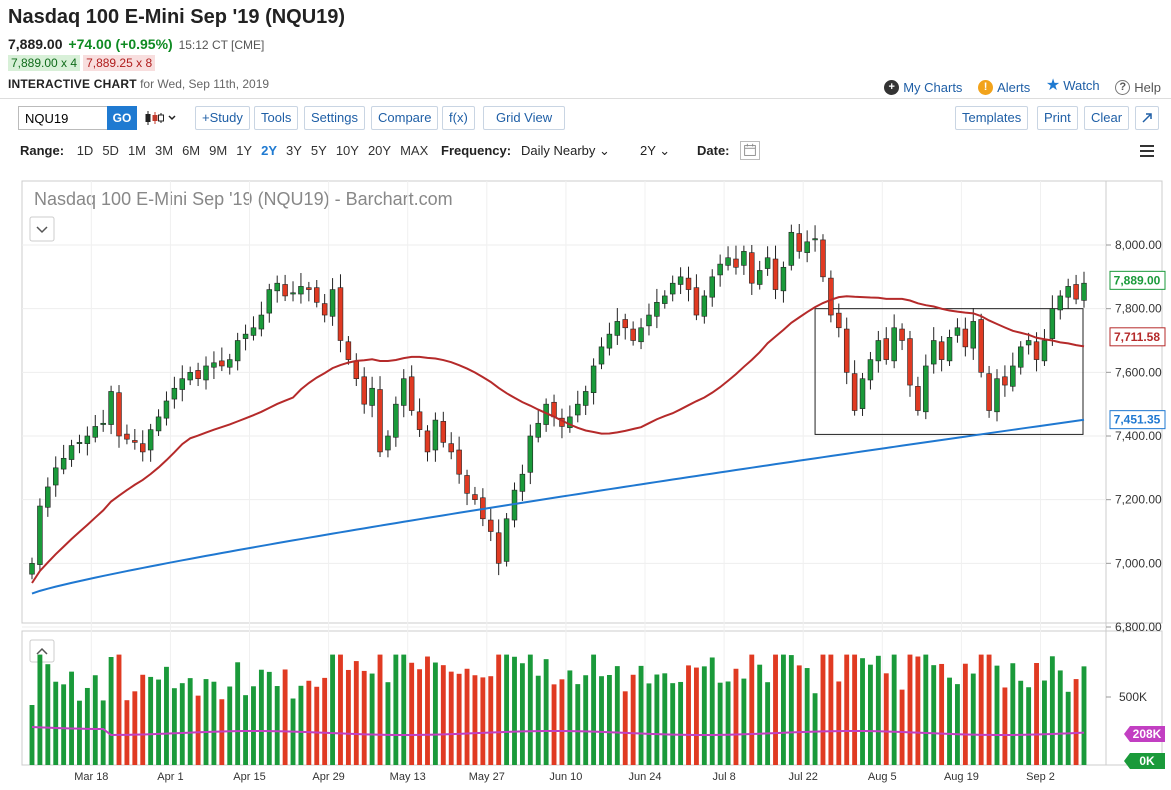  Describe the element at coordinates (414, 150) in the screenshot. I see `range-option-max: MAX` at that location.